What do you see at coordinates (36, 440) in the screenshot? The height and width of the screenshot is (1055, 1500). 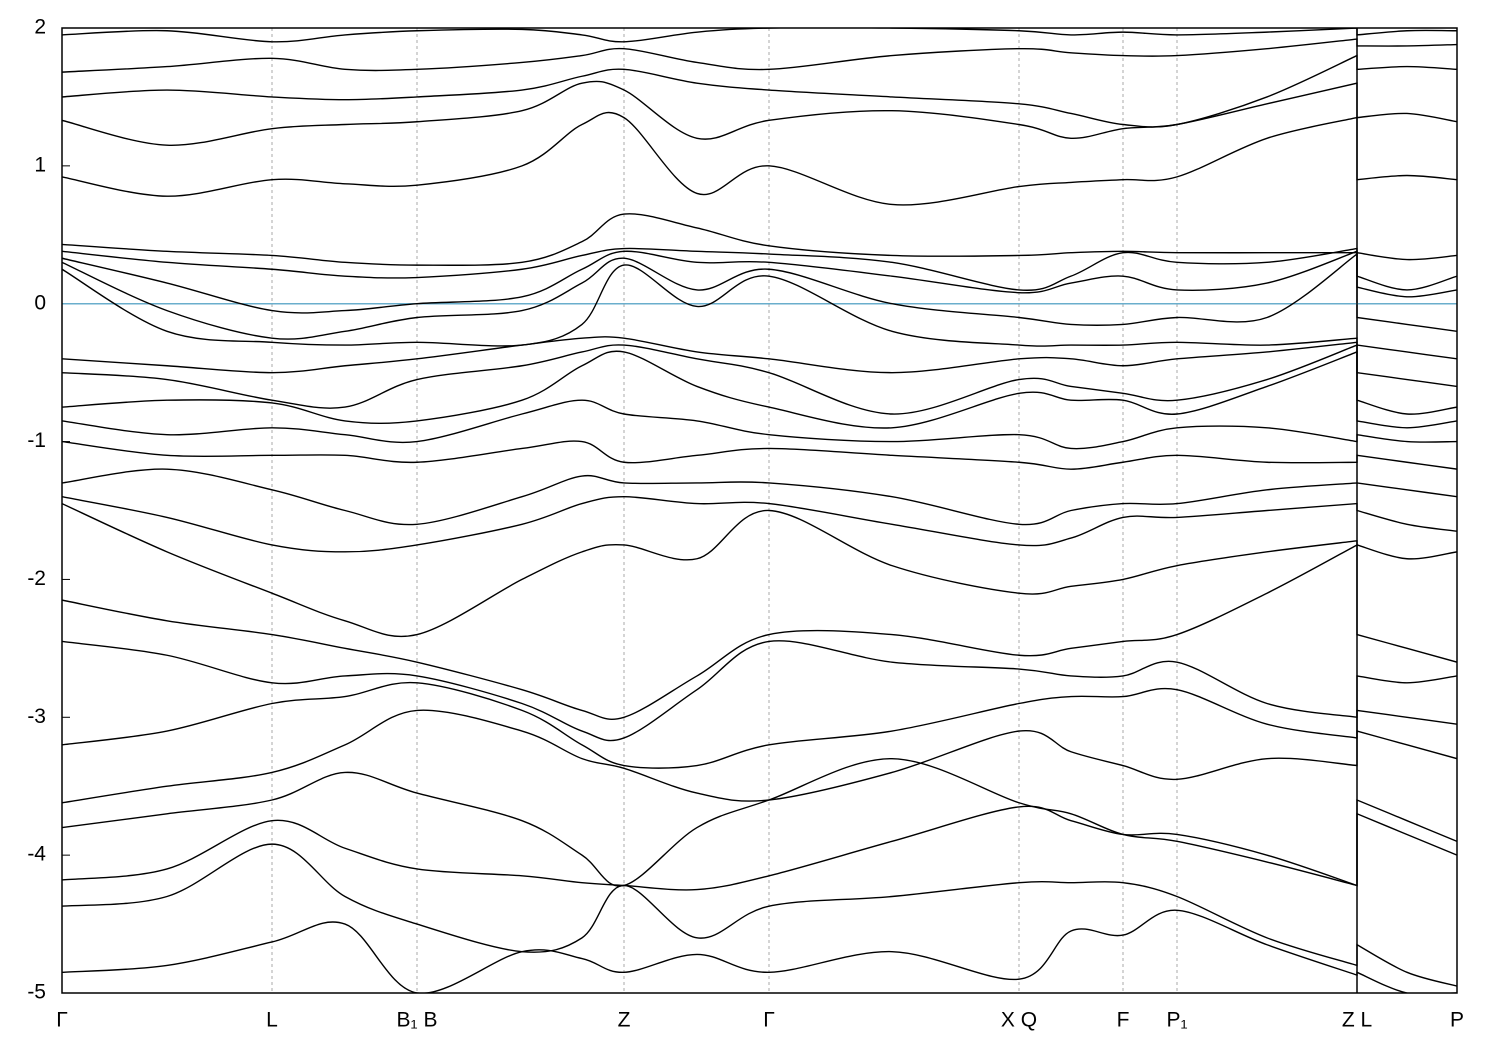 I see `y-tick-label: -1` at bounding box center [36, 440].